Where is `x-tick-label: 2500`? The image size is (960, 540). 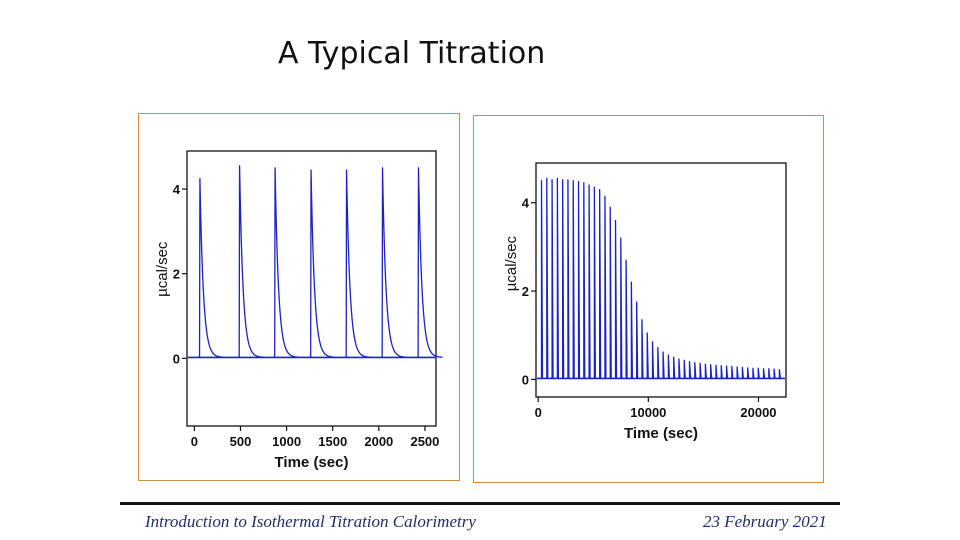 x-tick-label: 2500 is located at coordinates (424, 441).